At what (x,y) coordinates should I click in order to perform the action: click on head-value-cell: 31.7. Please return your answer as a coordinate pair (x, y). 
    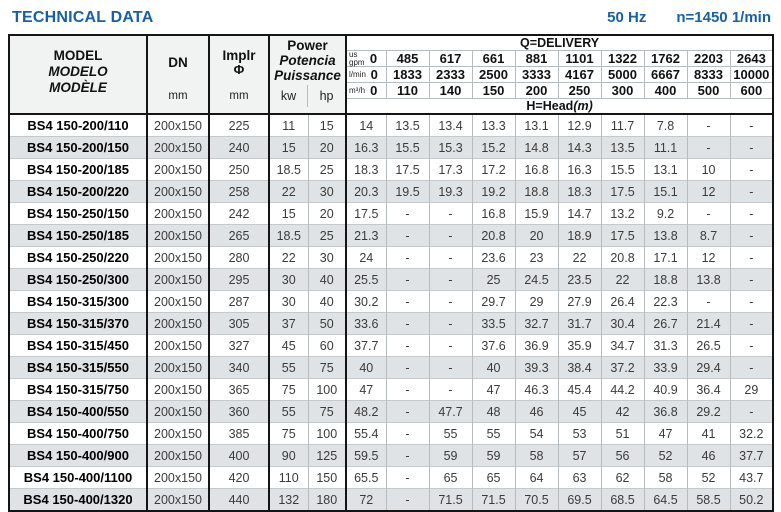
    Looking at the image, I should click on (579, 323).